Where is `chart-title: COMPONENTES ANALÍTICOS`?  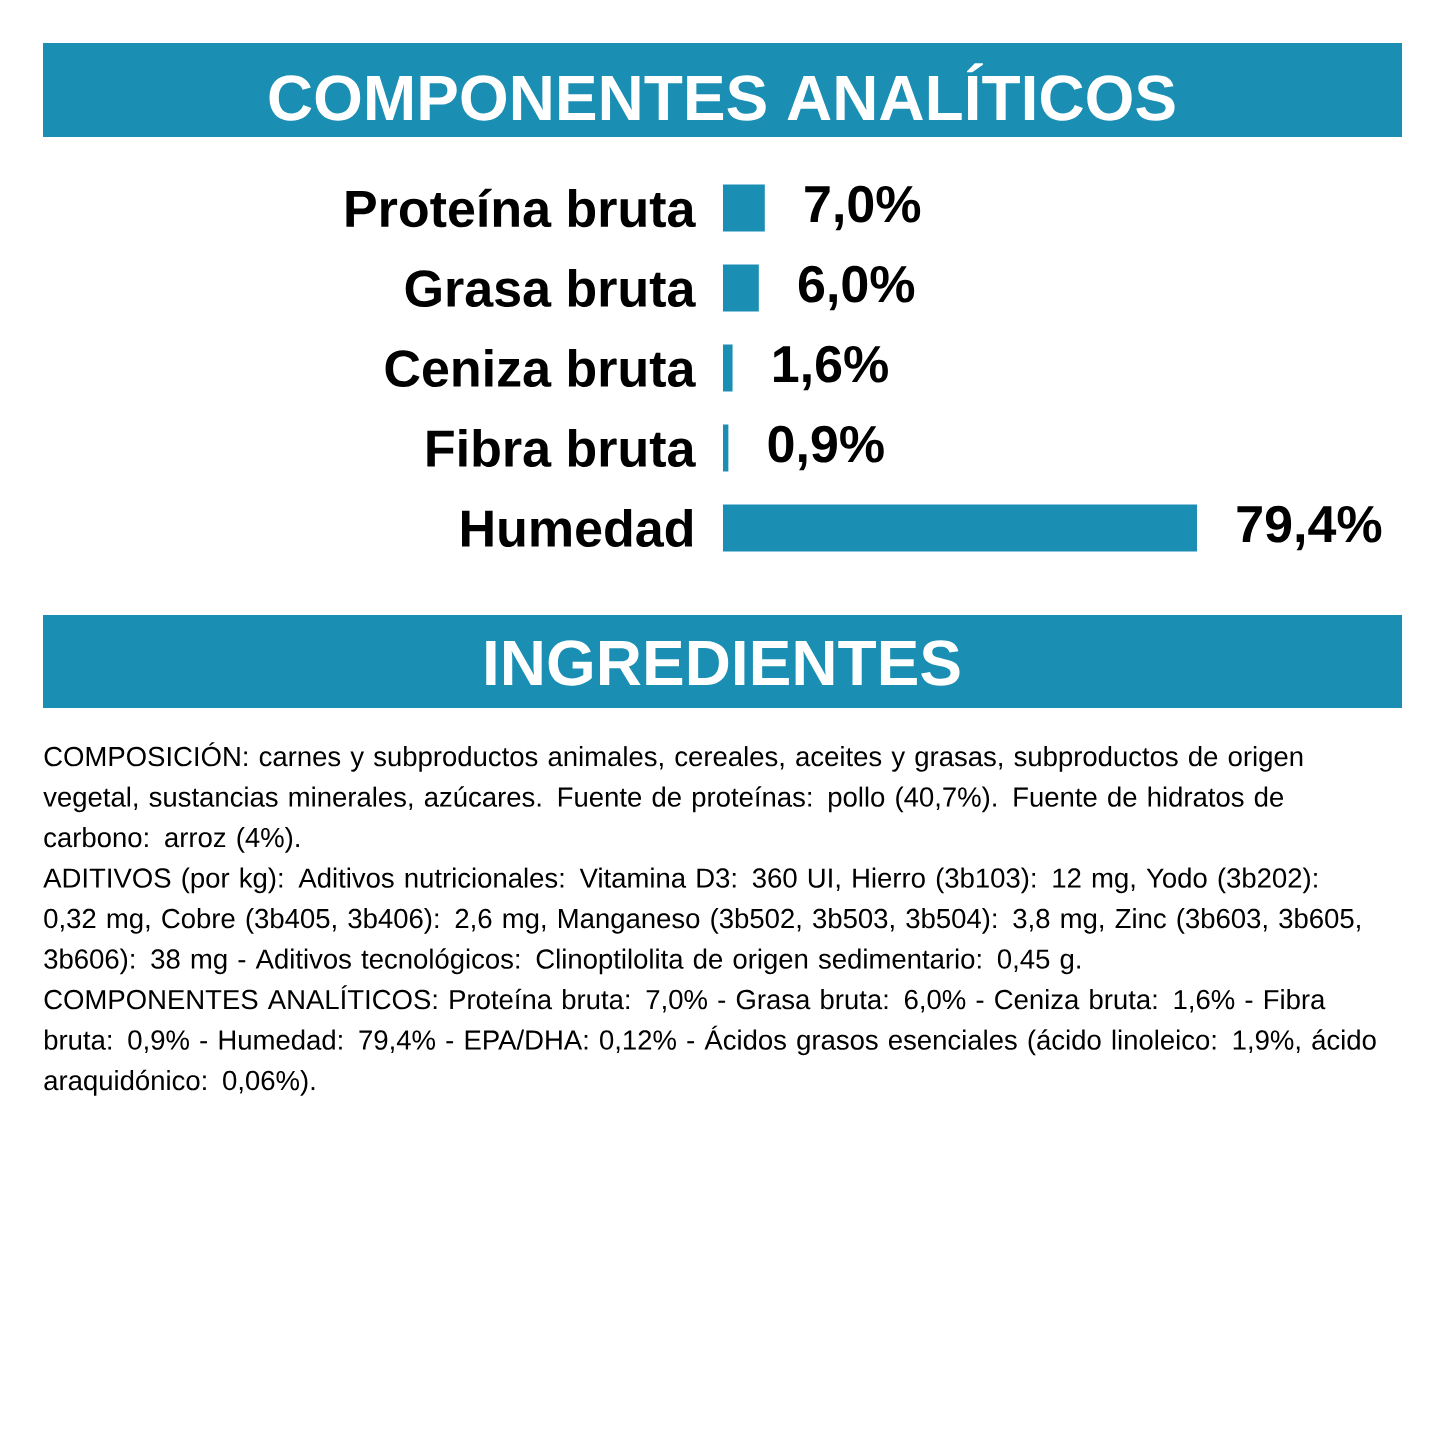
chart-title: COMPONENTES ANALÍTICOS is located at coordinates (722, 92).